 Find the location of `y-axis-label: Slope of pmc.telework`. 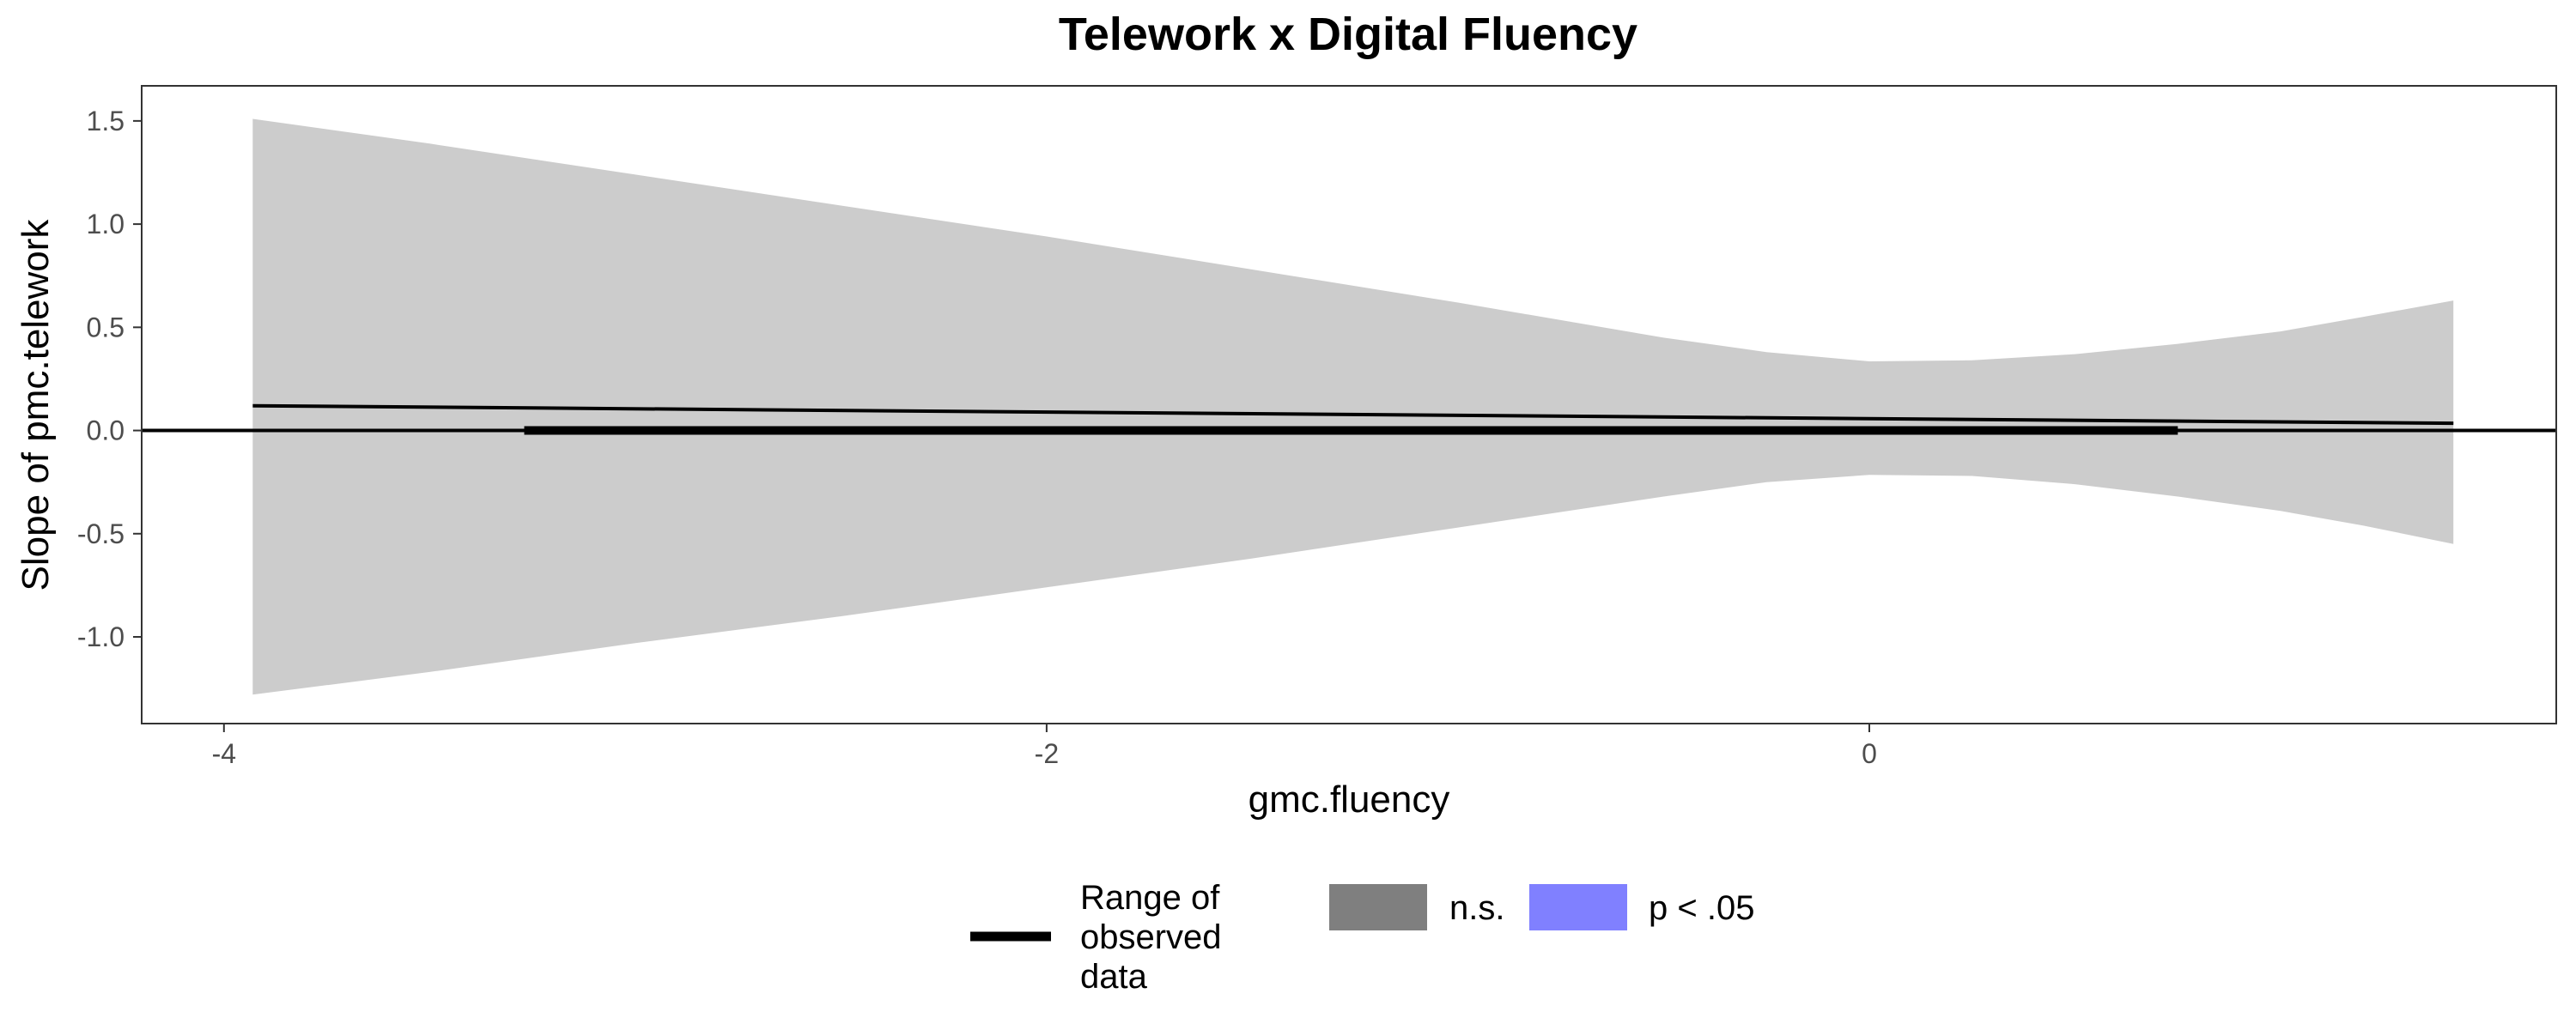

y-axis-label: Slope of pmc.telework is located at coordinates (36, 405).